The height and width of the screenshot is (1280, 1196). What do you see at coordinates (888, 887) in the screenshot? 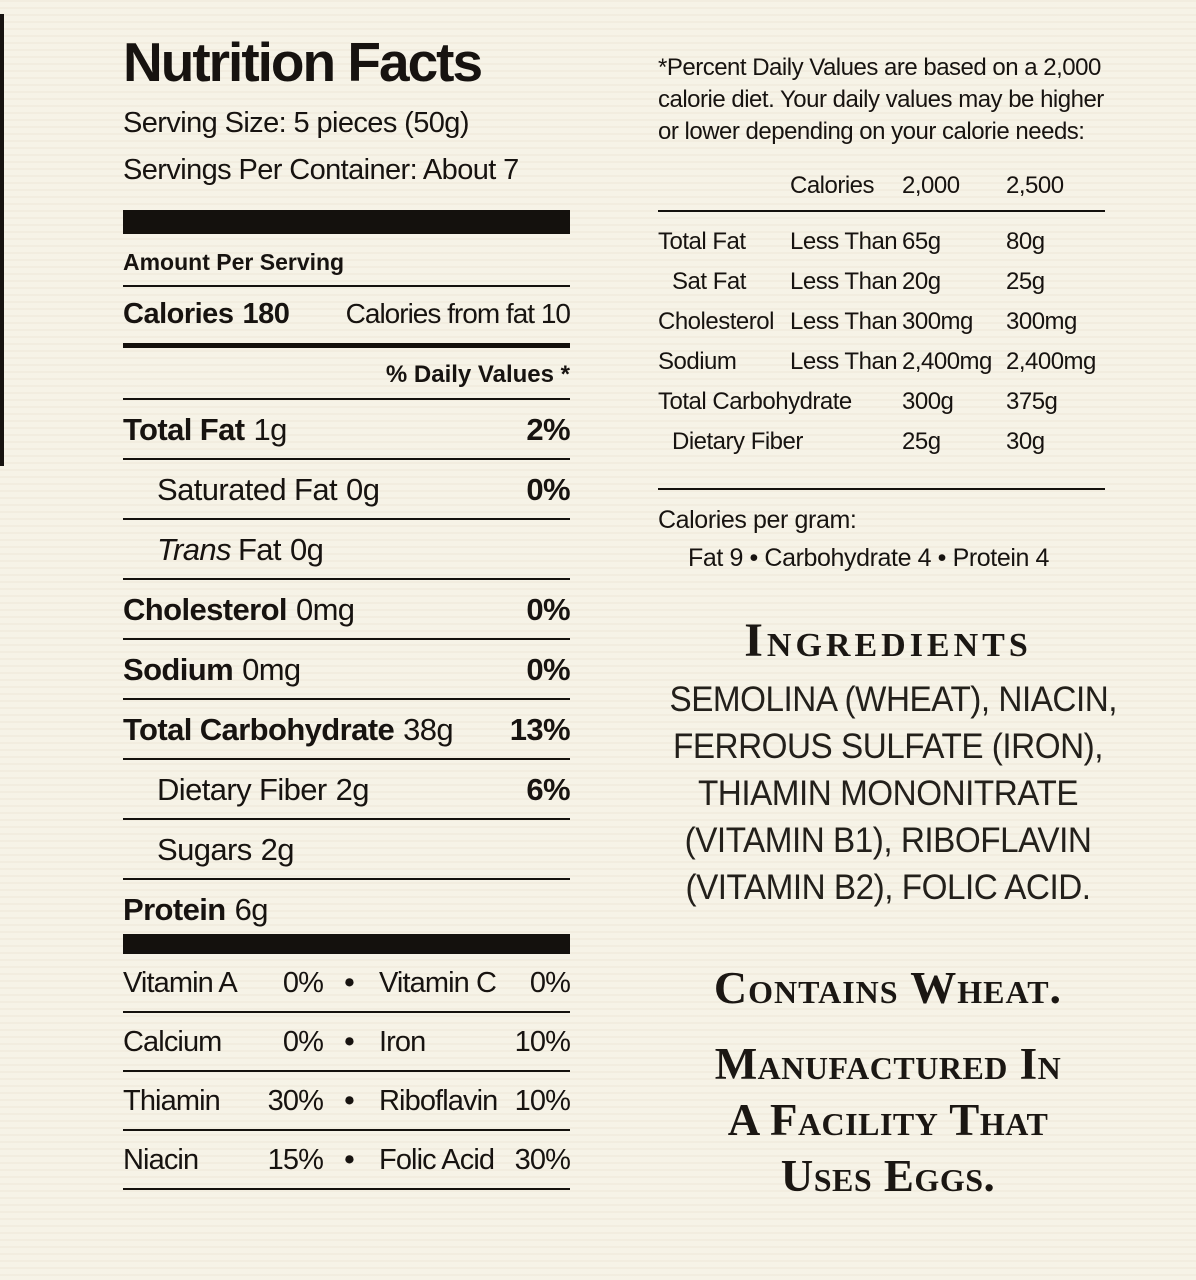
I see `ingredients-line: (VITAMIN B2), FOLIC ACID.` at bounding box center [888, 887].